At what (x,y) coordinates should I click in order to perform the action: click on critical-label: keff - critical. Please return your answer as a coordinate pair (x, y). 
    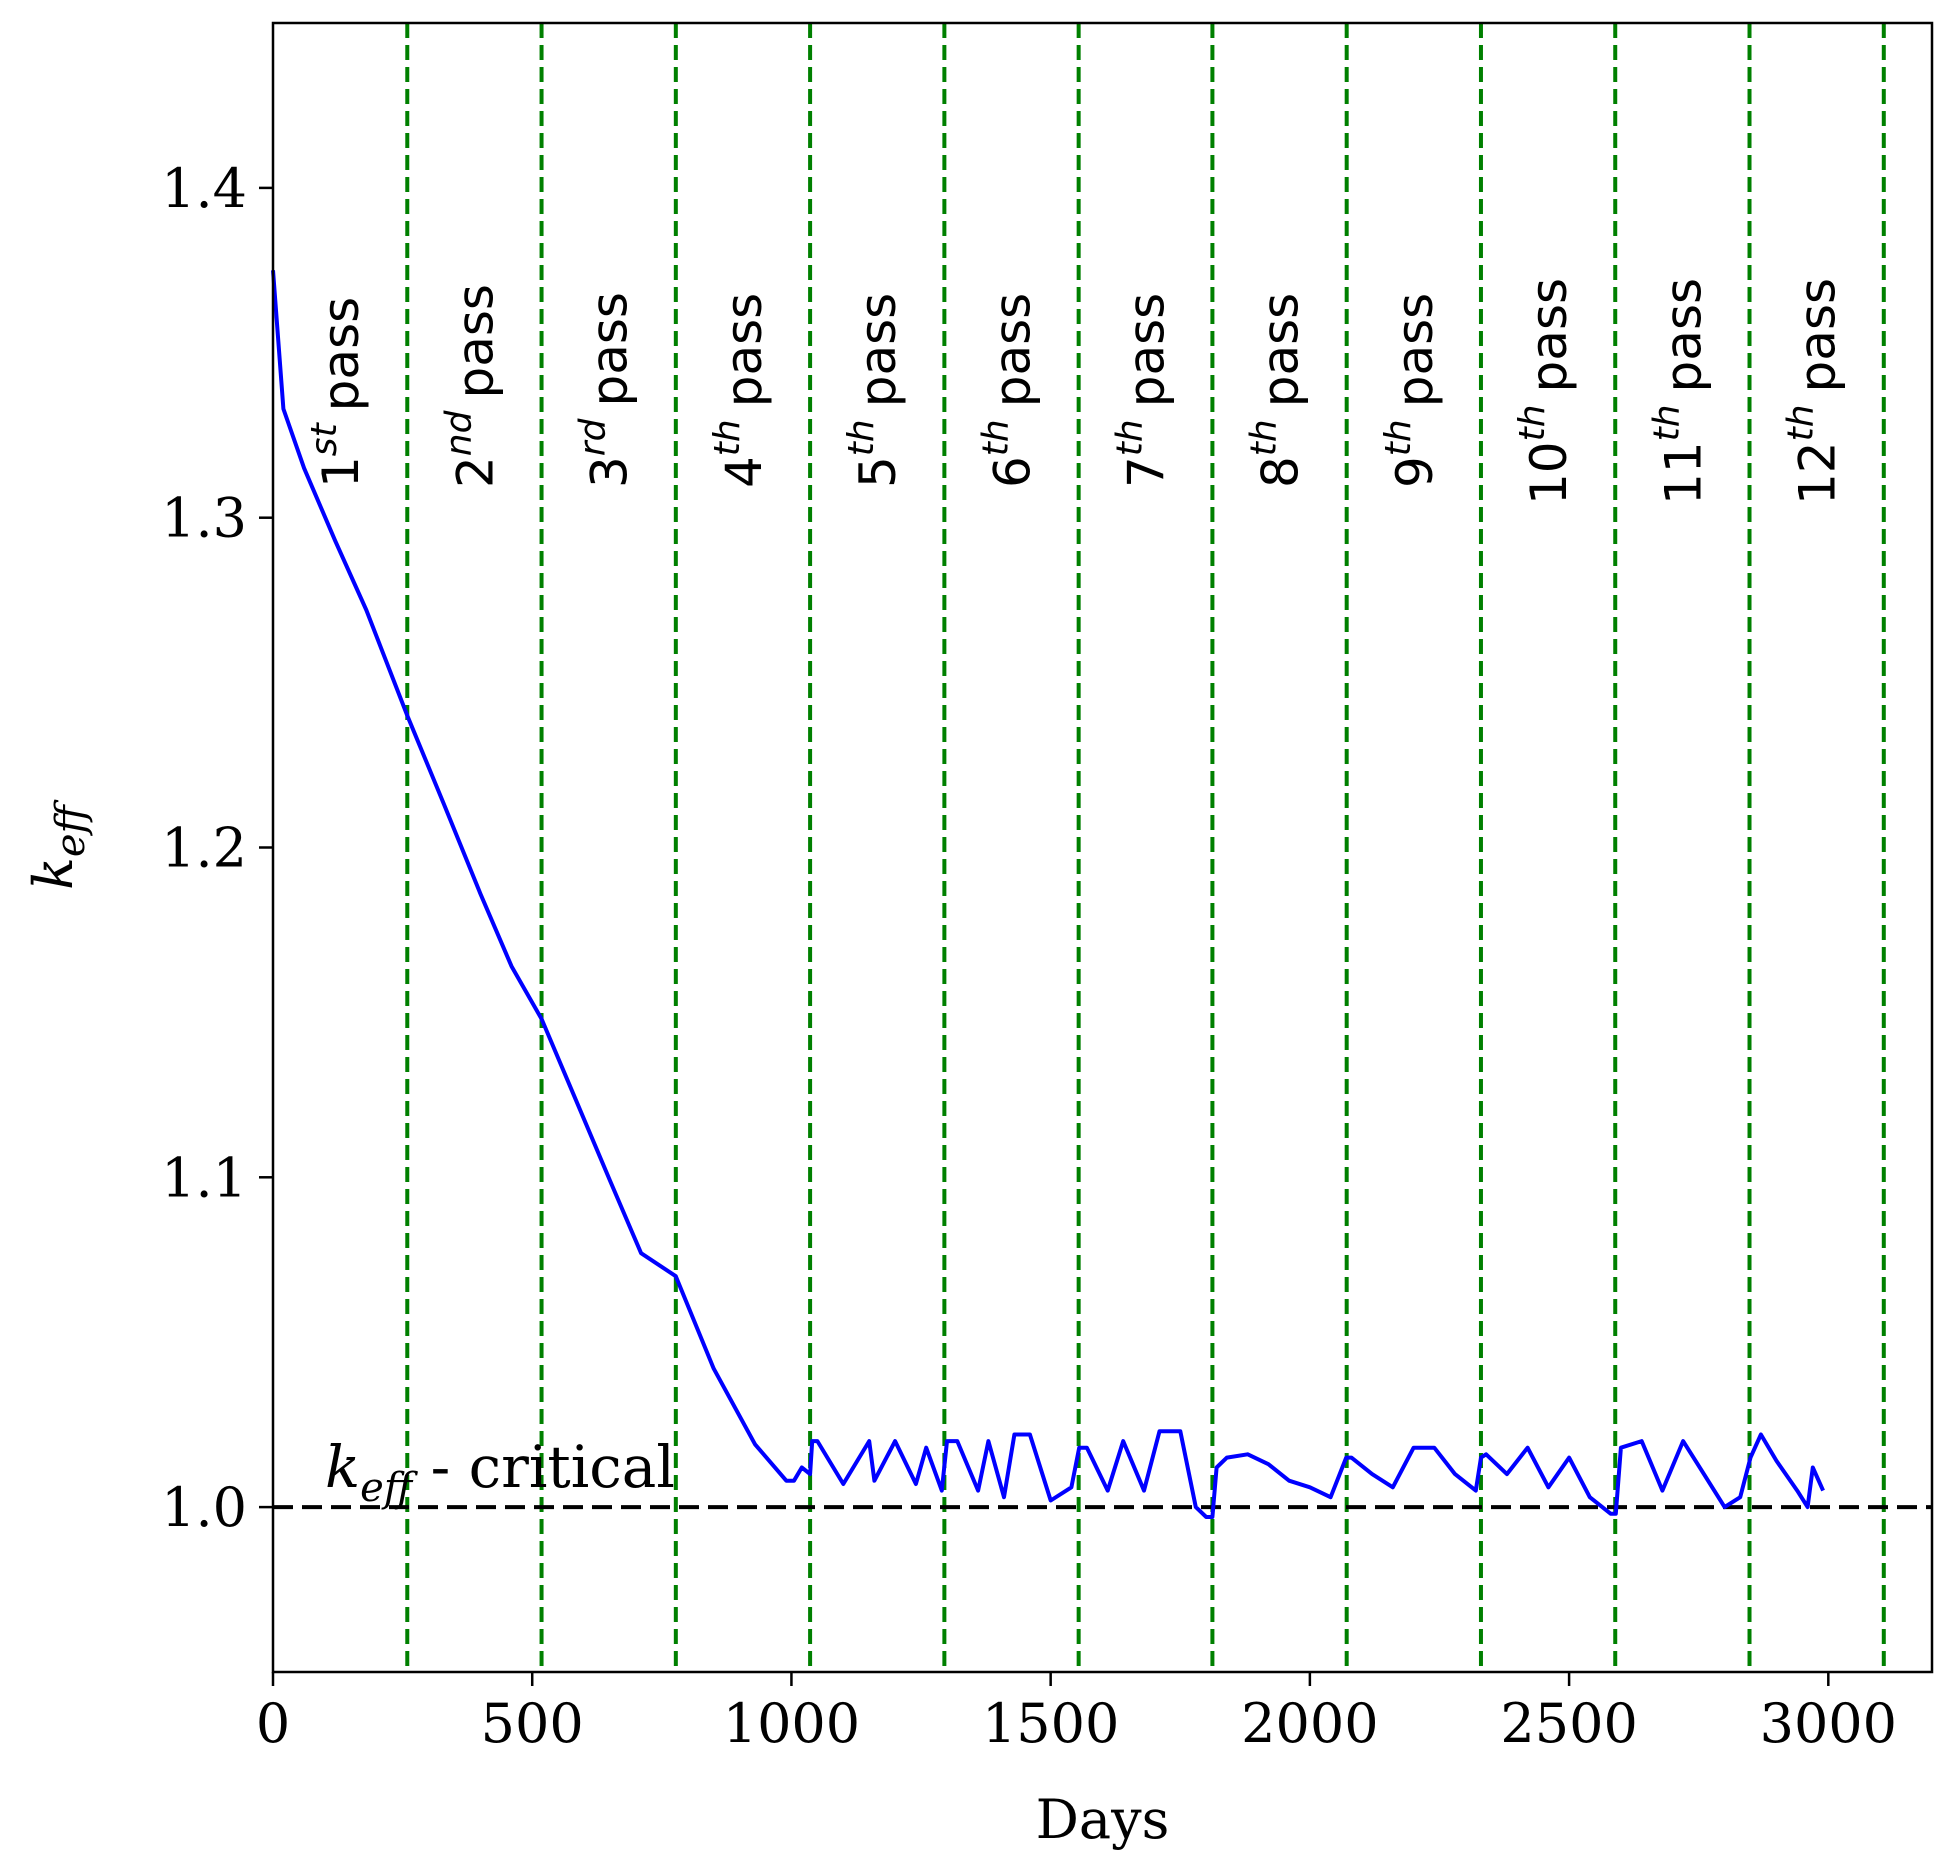
    Looking at the image, I should click on (500, 1472).